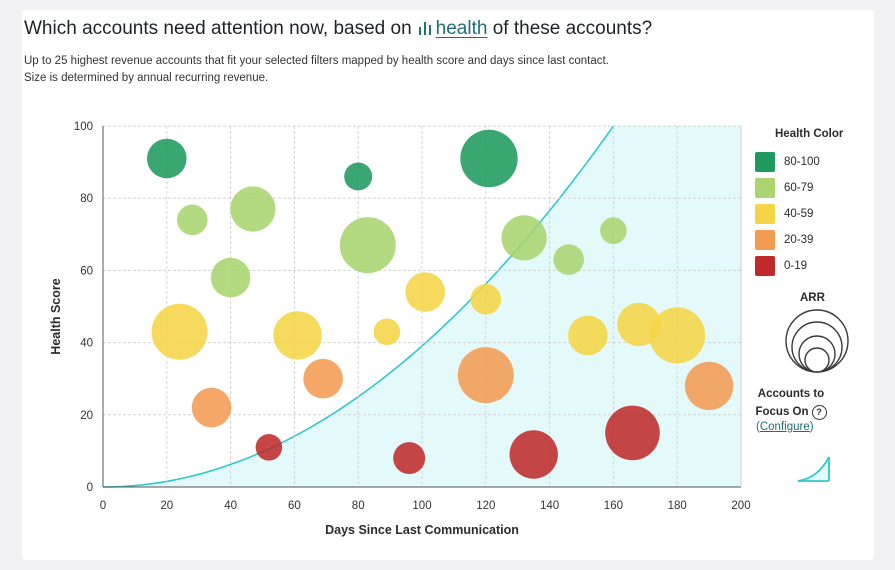  I want to click on x-tick-label: 120, so click(485, 506).